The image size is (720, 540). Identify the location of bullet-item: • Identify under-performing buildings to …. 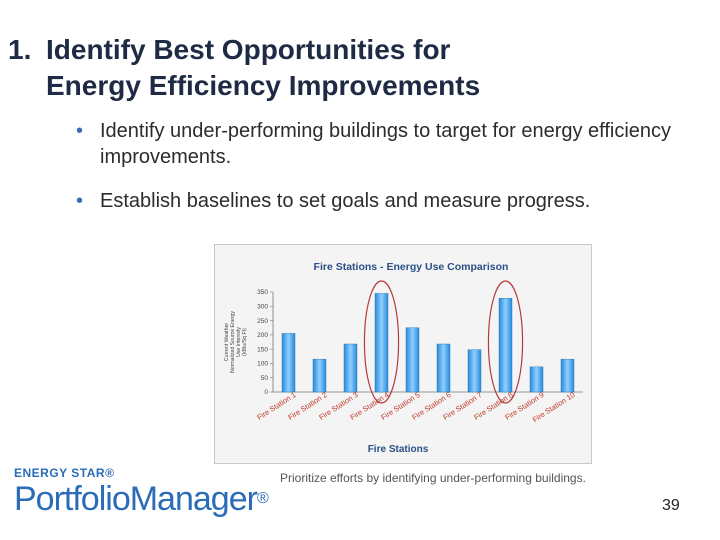
(391, 144).